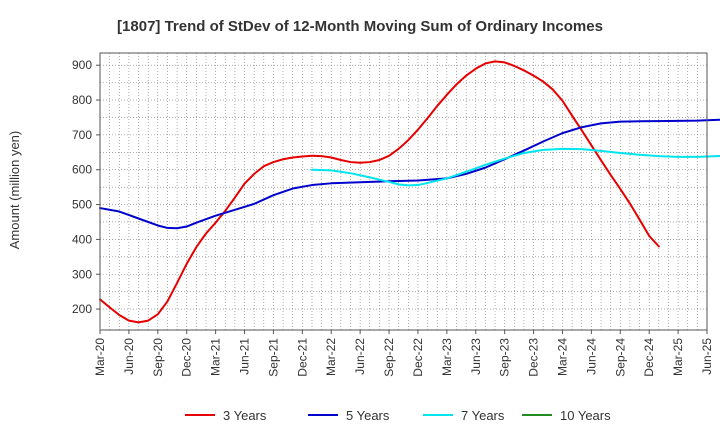 The image size is (720, 440). What do you see at coordinates (483, 415) in the screenshot?
I see `legend-label-7-years: 7 Years` at bounding box center [483, 415].